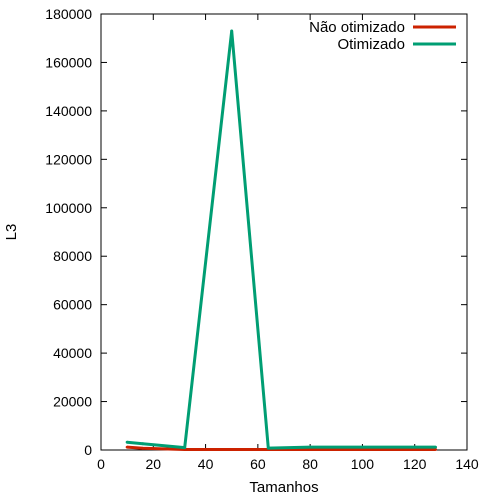 The width and height of the screenshot is (500, 500). What do you see at coordinates (258, 464) in the screenshot?
I see `x-tick-label: 60` at bounding box center [258, 464].